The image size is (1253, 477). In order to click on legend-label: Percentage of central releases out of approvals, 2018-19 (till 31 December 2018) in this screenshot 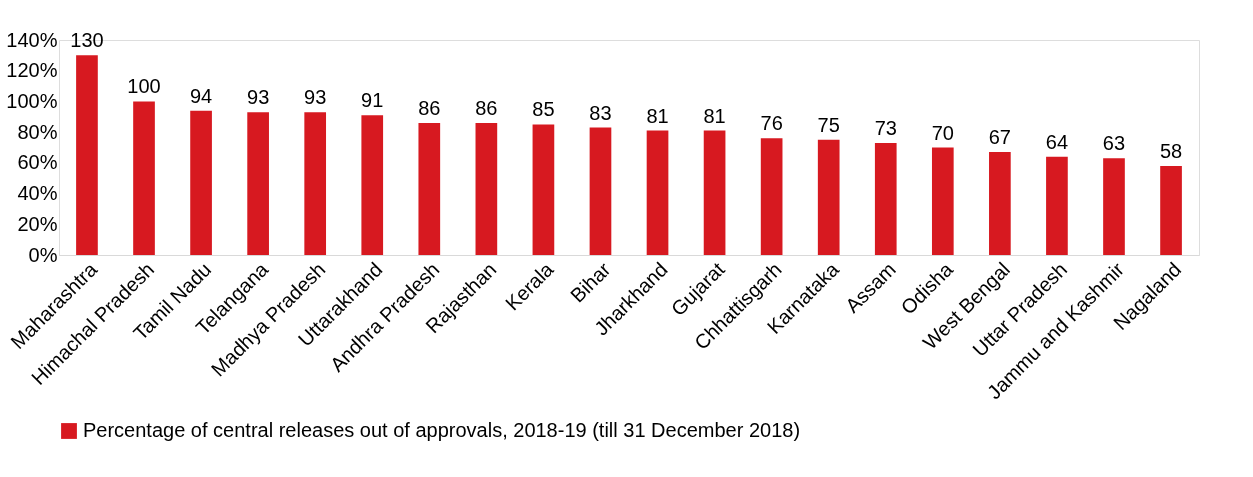, I will do `click(442, 430)`.